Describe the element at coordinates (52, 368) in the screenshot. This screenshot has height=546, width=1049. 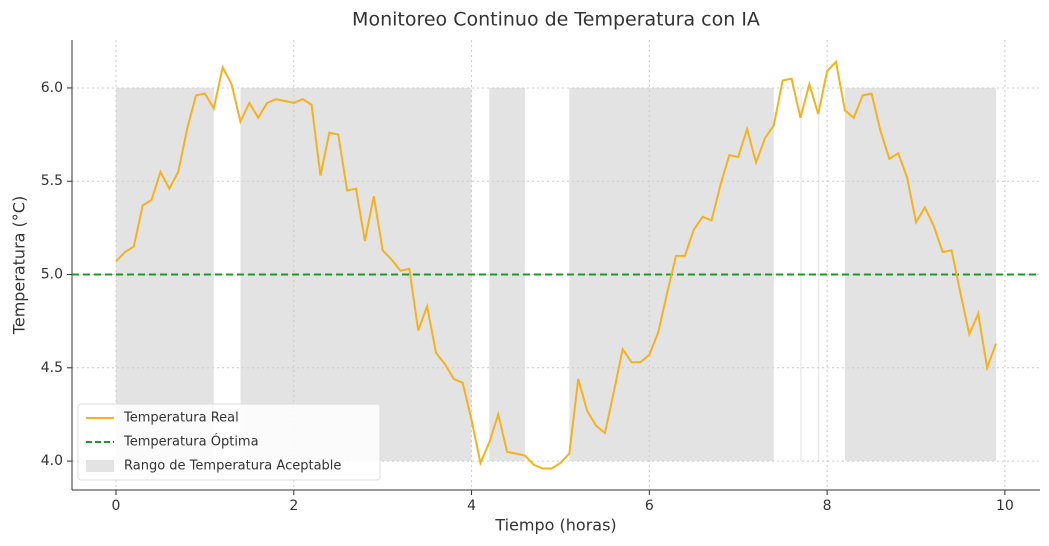
I see `y-tick-label: 4.5` at that location.